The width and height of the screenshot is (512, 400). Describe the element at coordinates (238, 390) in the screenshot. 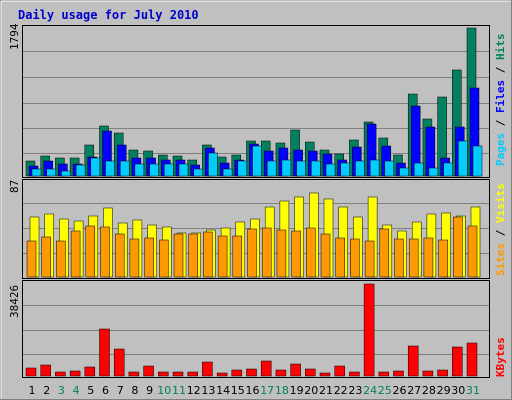

I see `day-label: 15` at that location.